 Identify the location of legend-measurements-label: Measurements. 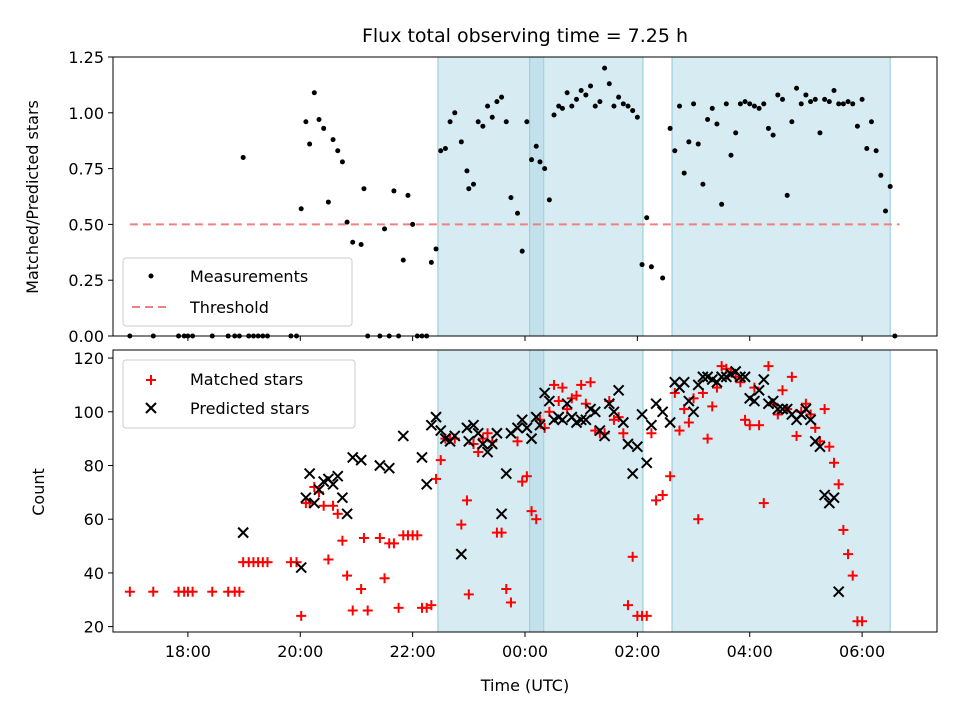
(249, 276).